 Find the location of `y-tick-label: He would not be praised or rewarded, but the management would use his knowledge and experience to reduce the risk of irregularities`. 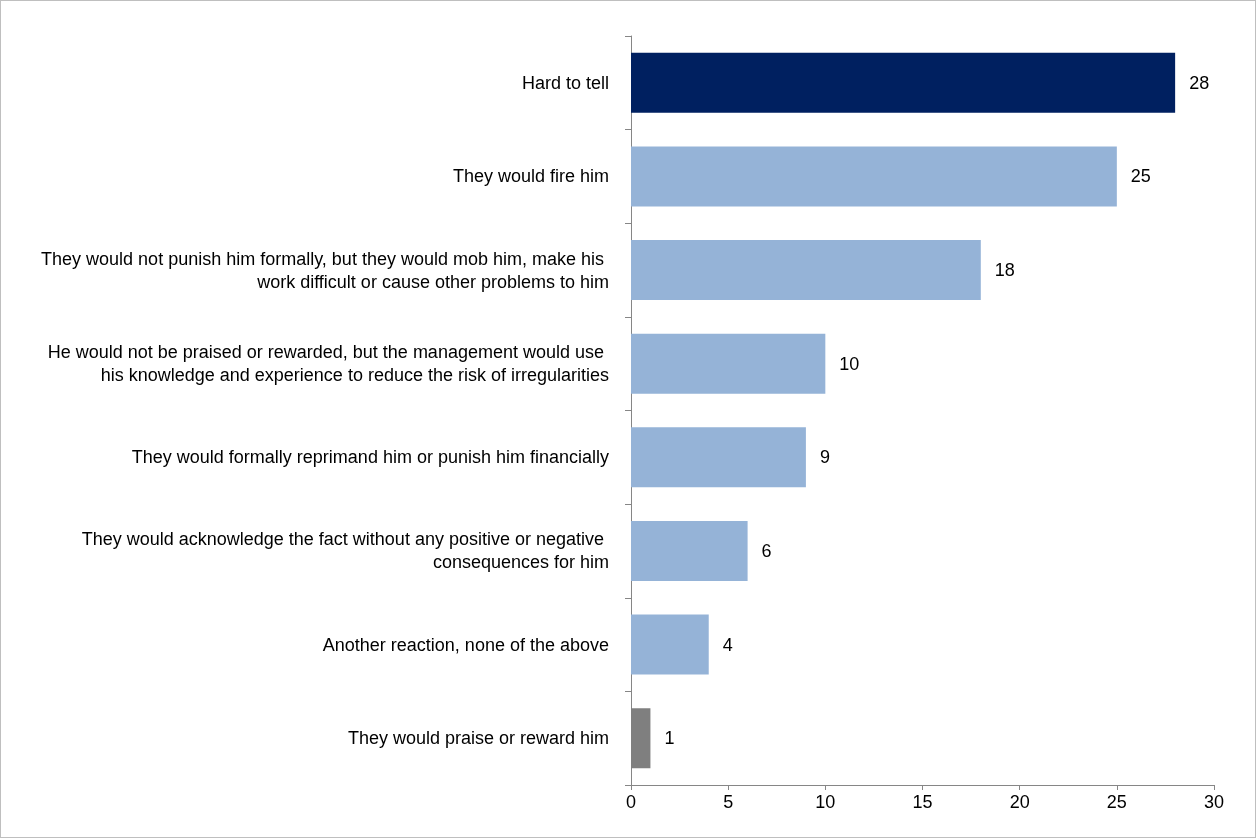

y-tick-label: He would not be praised or rewarded, but the management would use his knowledge and experience to reduce the risk of irregularities is located at coordinates (328, 364).